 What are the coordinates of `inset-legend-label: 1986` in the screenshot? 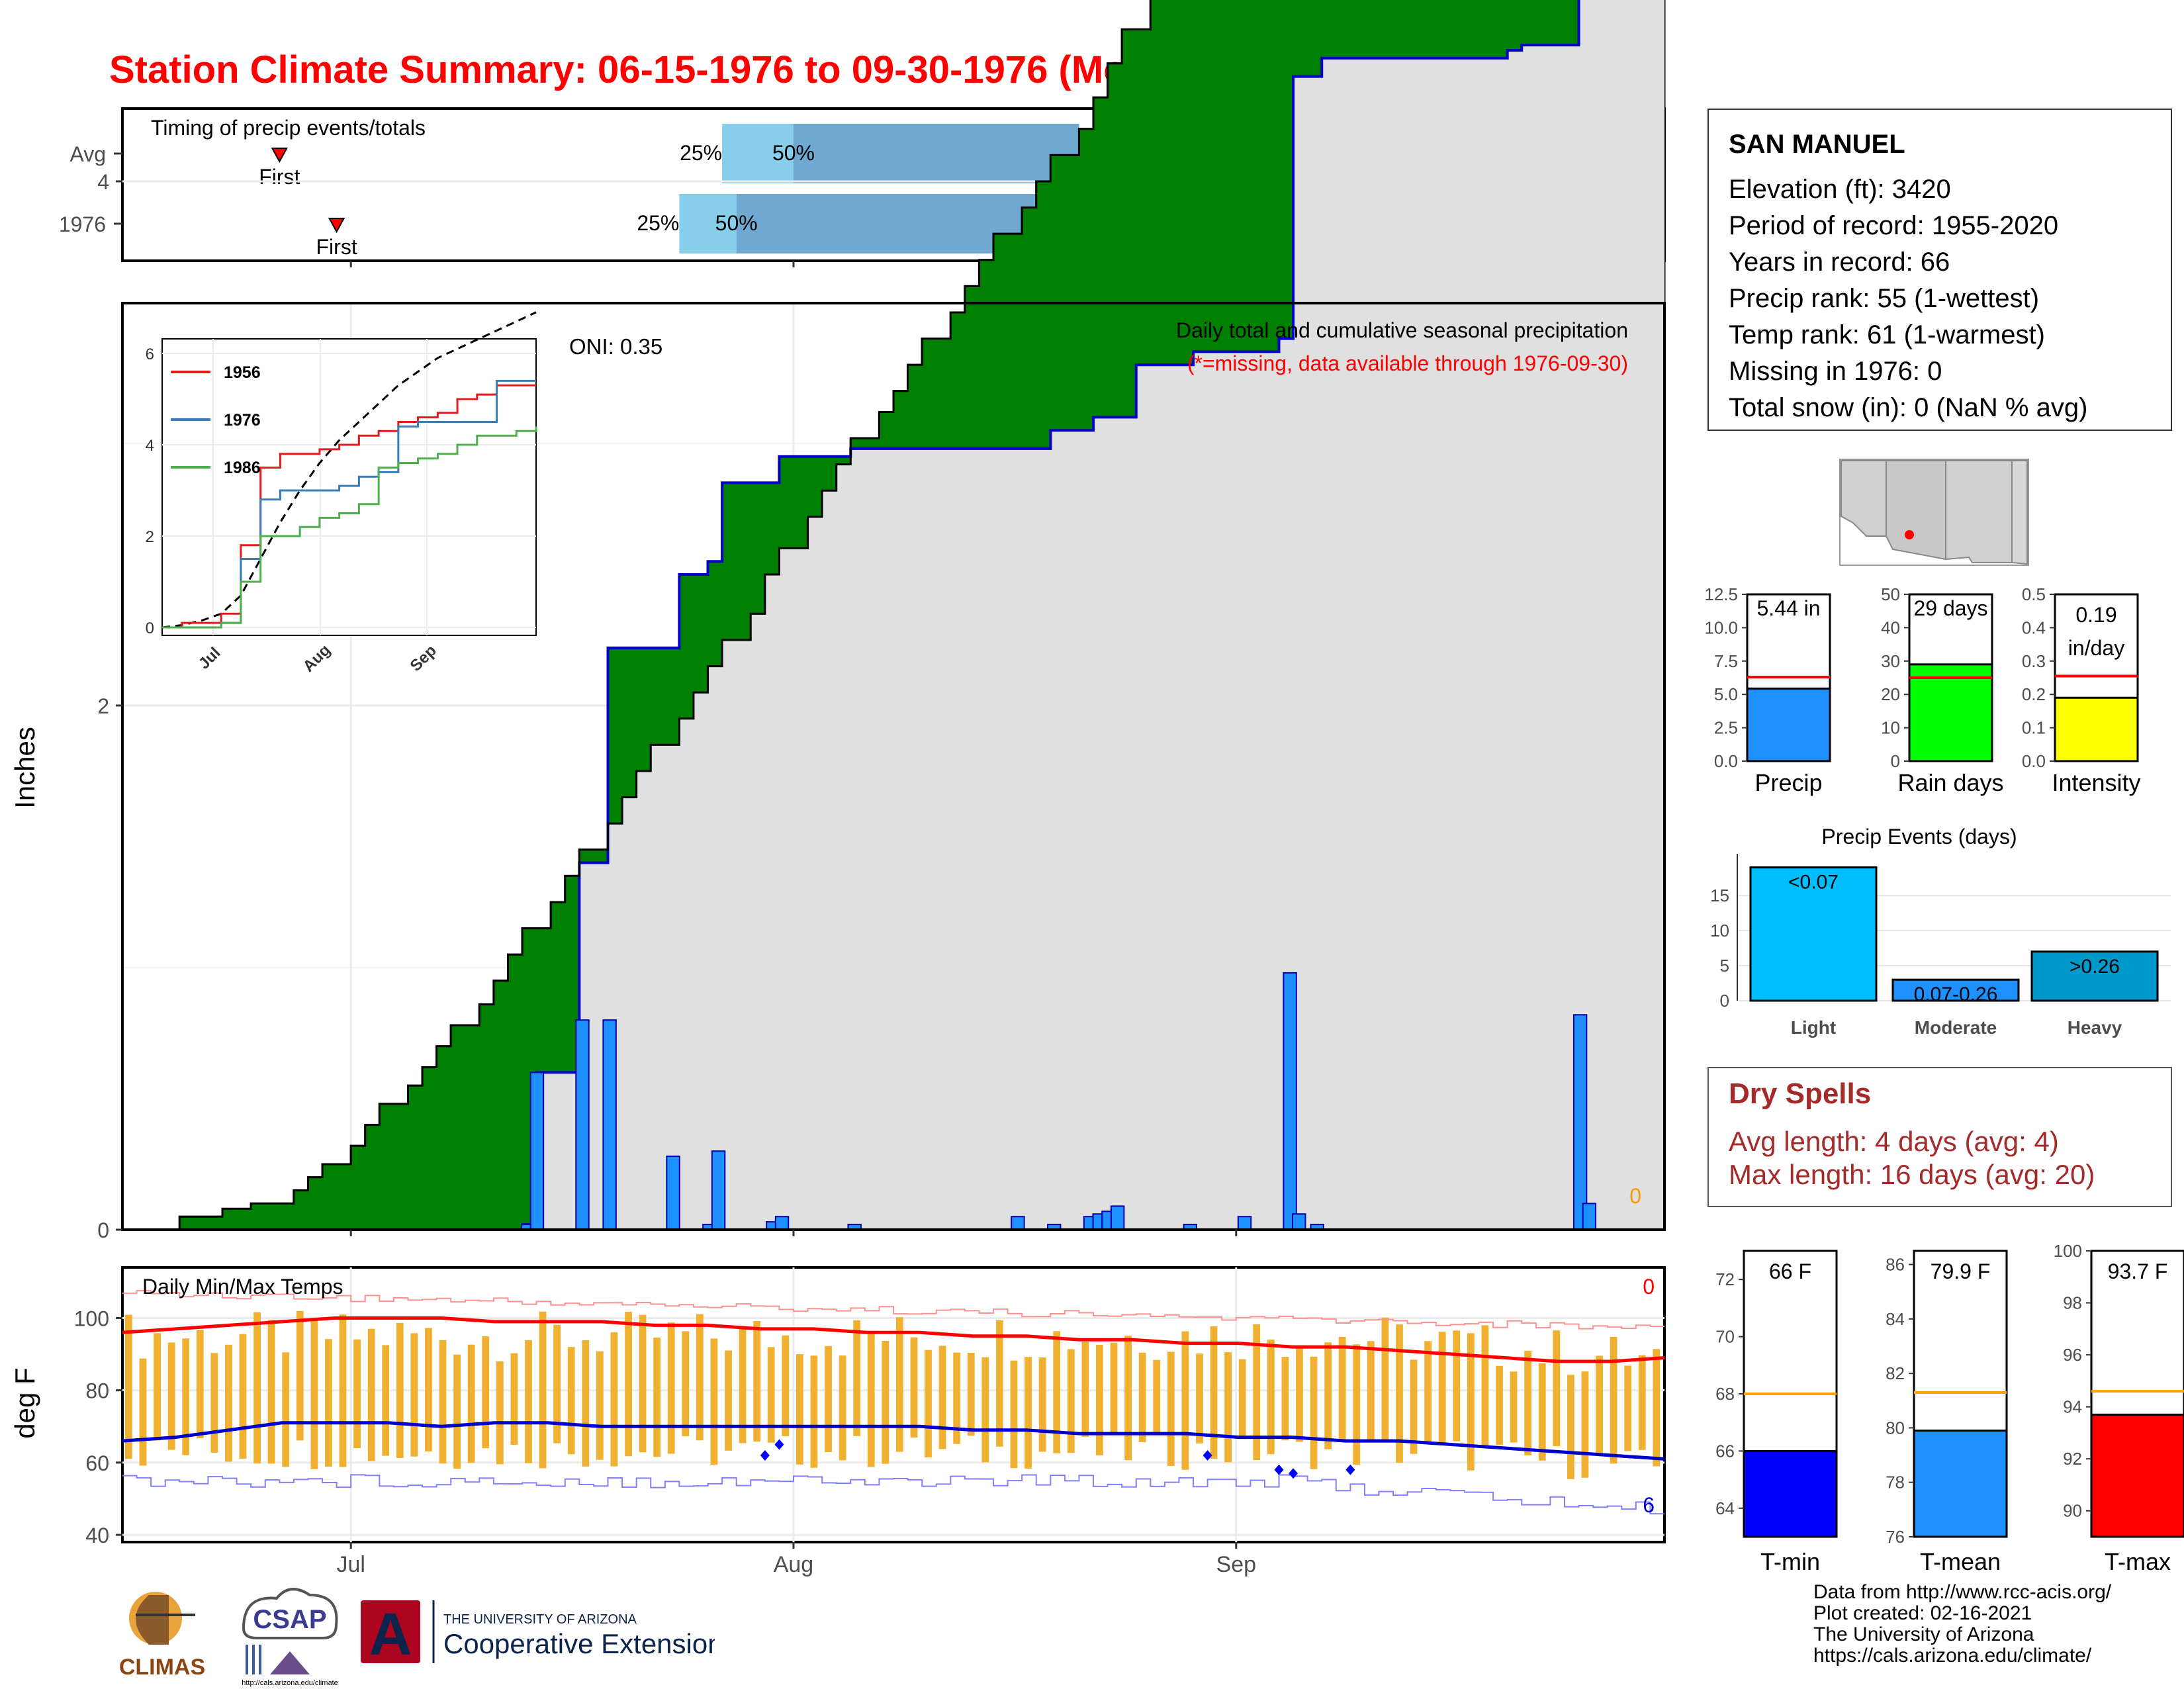 It's located at (242, 468).